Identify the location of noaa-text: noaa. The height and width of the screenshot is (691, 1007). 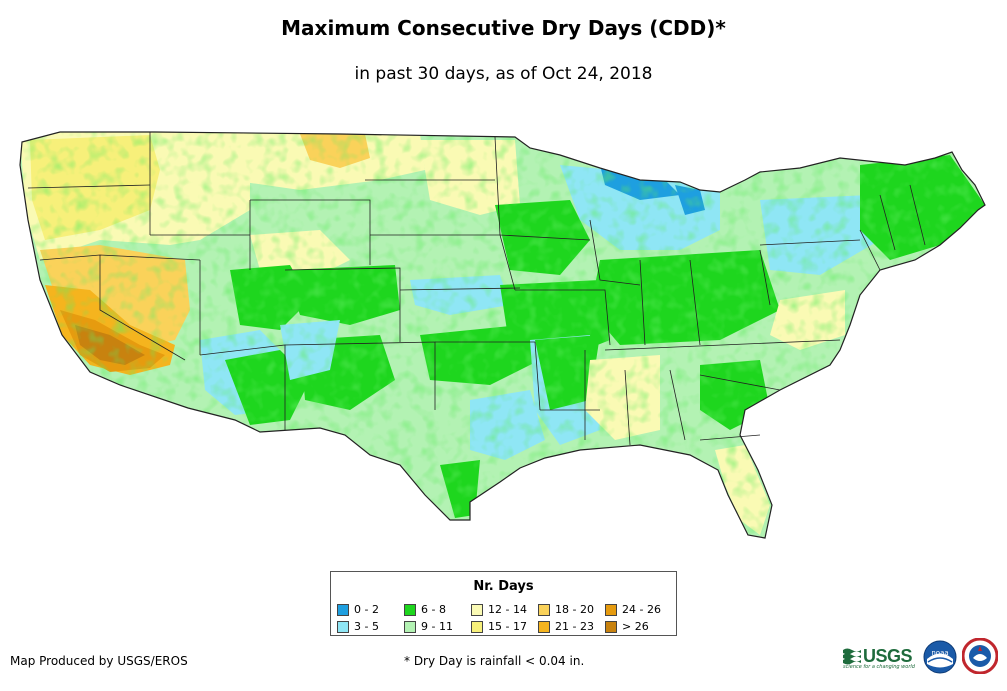
(939, 653).